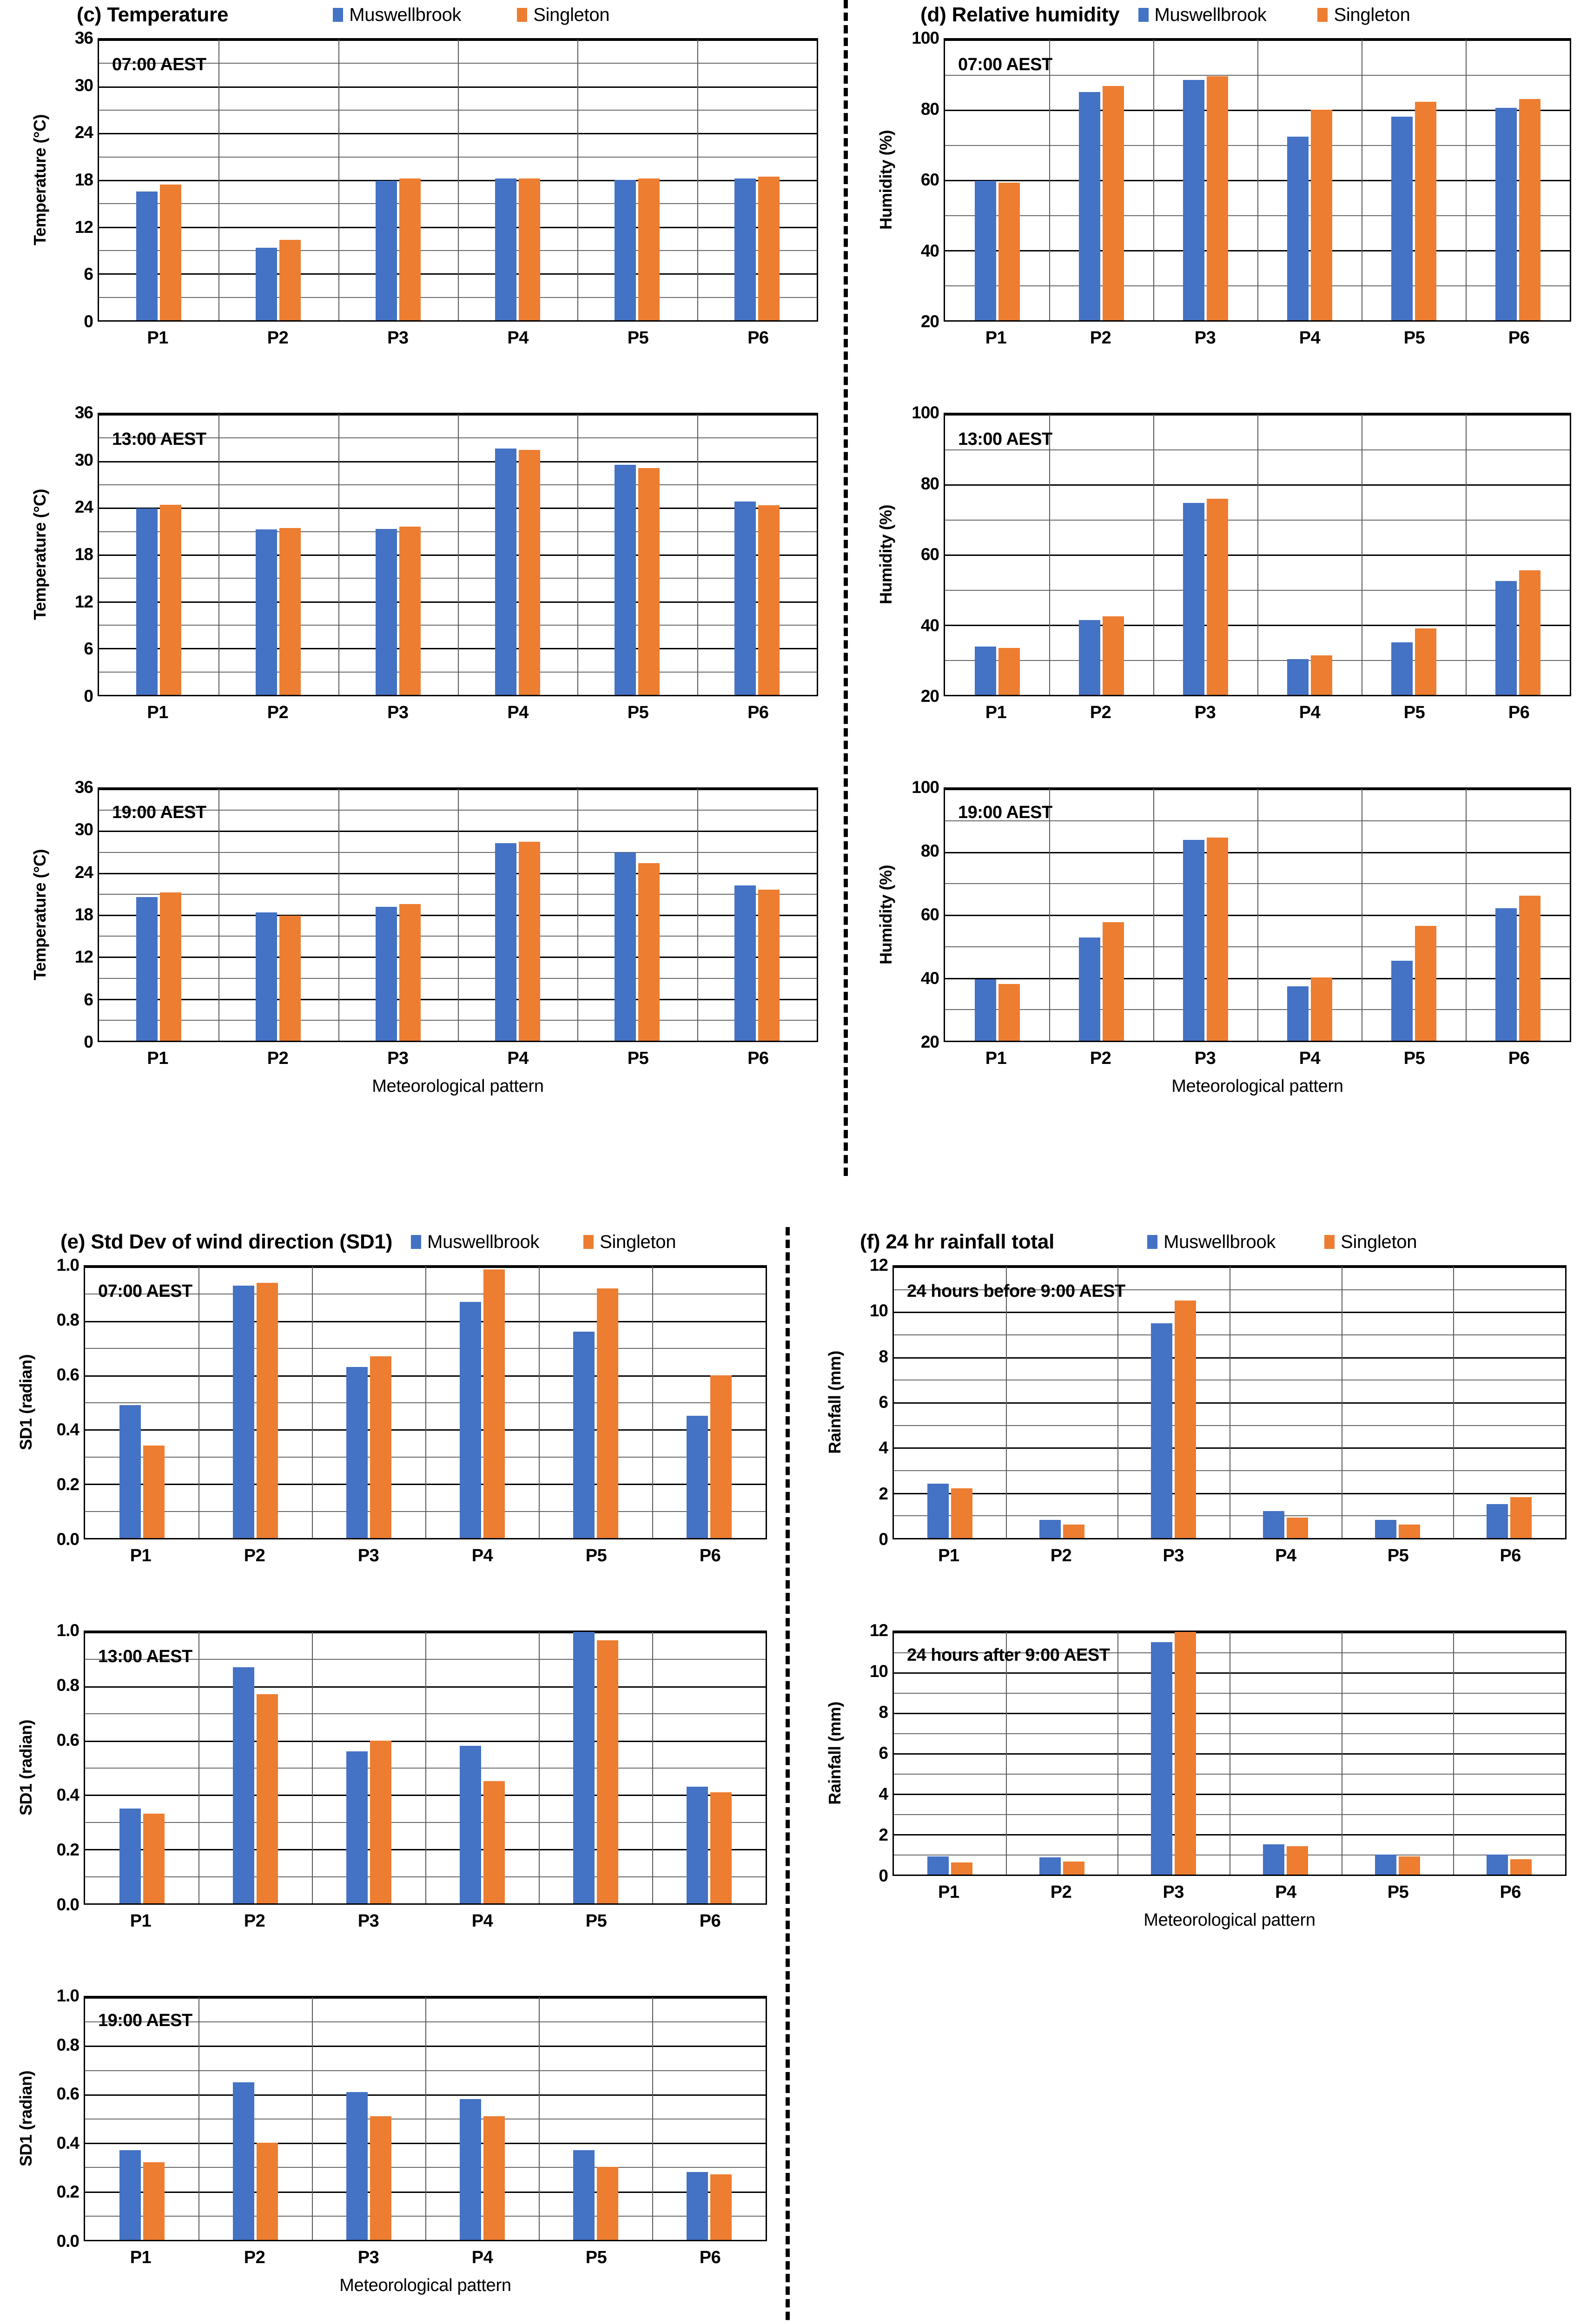  What do you see at coordinates (75, 179) in the screenshot?
I see `y-axis-ticks: 0 6 12 18 24 30 36` at bounding box center [75, 179].